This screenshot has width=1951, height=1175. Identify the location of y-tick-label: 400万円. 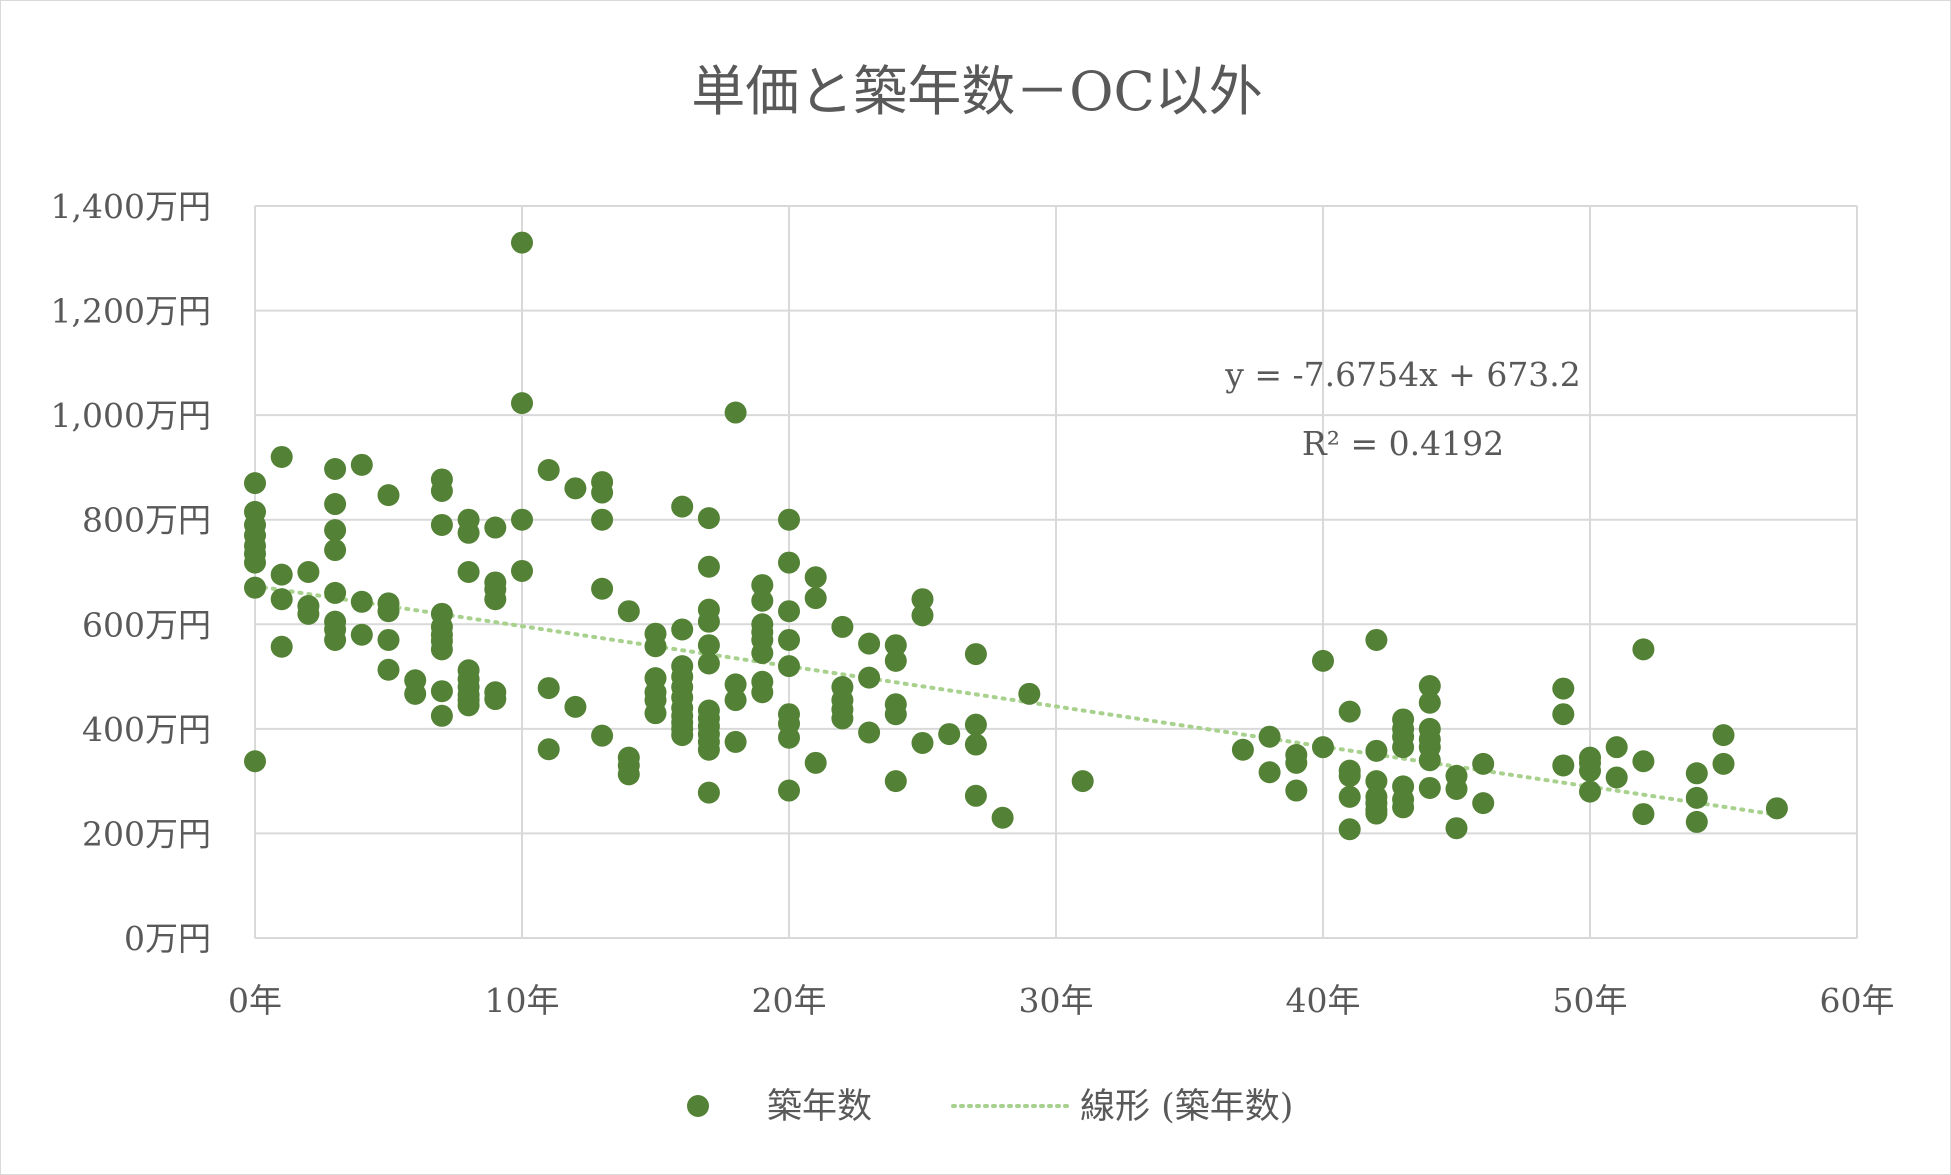
(146, 729).